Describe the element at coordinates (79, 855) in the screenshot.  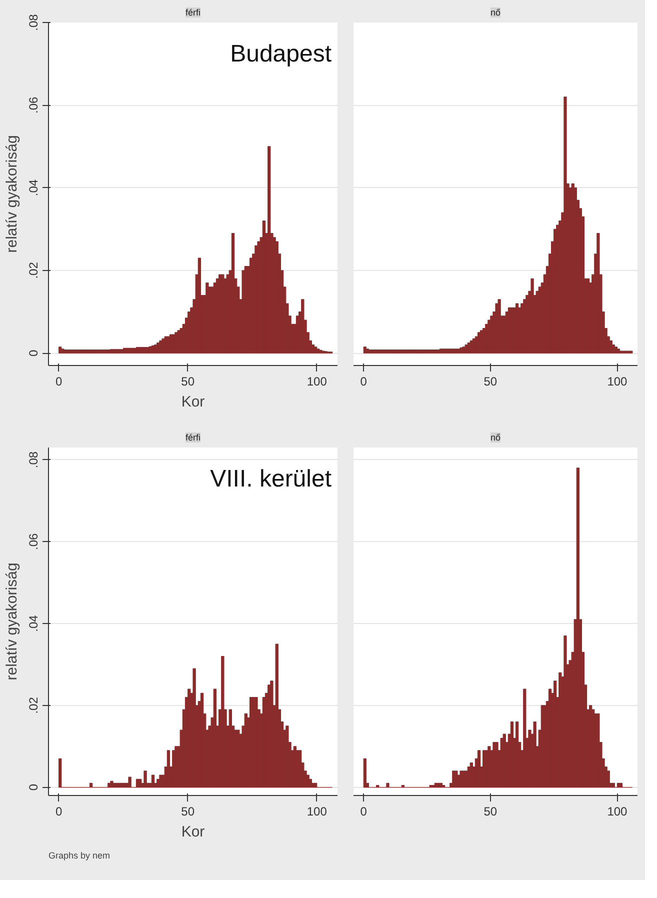
I see `text: Graphs by nem` at that location.